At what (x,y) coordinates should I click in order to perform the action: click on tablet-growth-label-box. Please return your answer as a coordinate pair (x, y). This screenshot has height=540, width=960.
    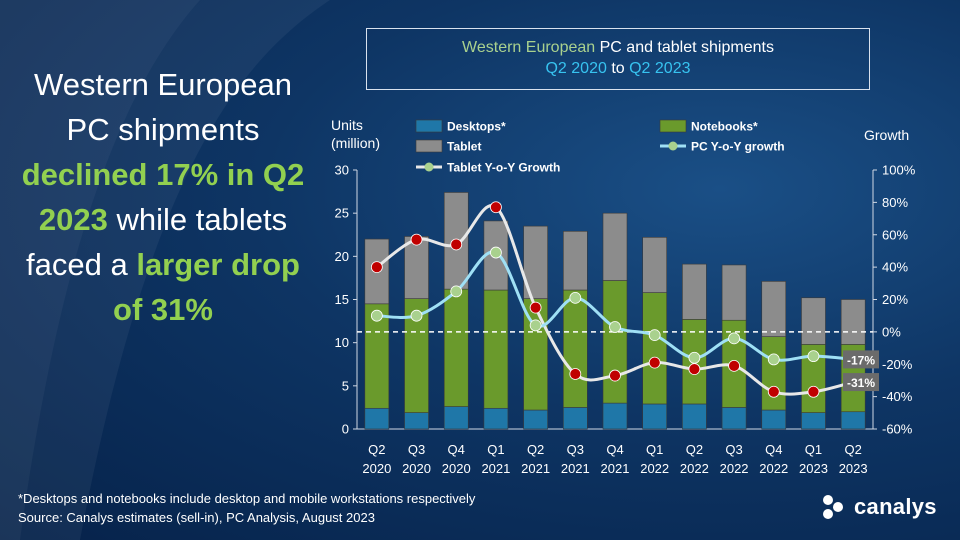
    Looking at the image, I should click on (861, 382).